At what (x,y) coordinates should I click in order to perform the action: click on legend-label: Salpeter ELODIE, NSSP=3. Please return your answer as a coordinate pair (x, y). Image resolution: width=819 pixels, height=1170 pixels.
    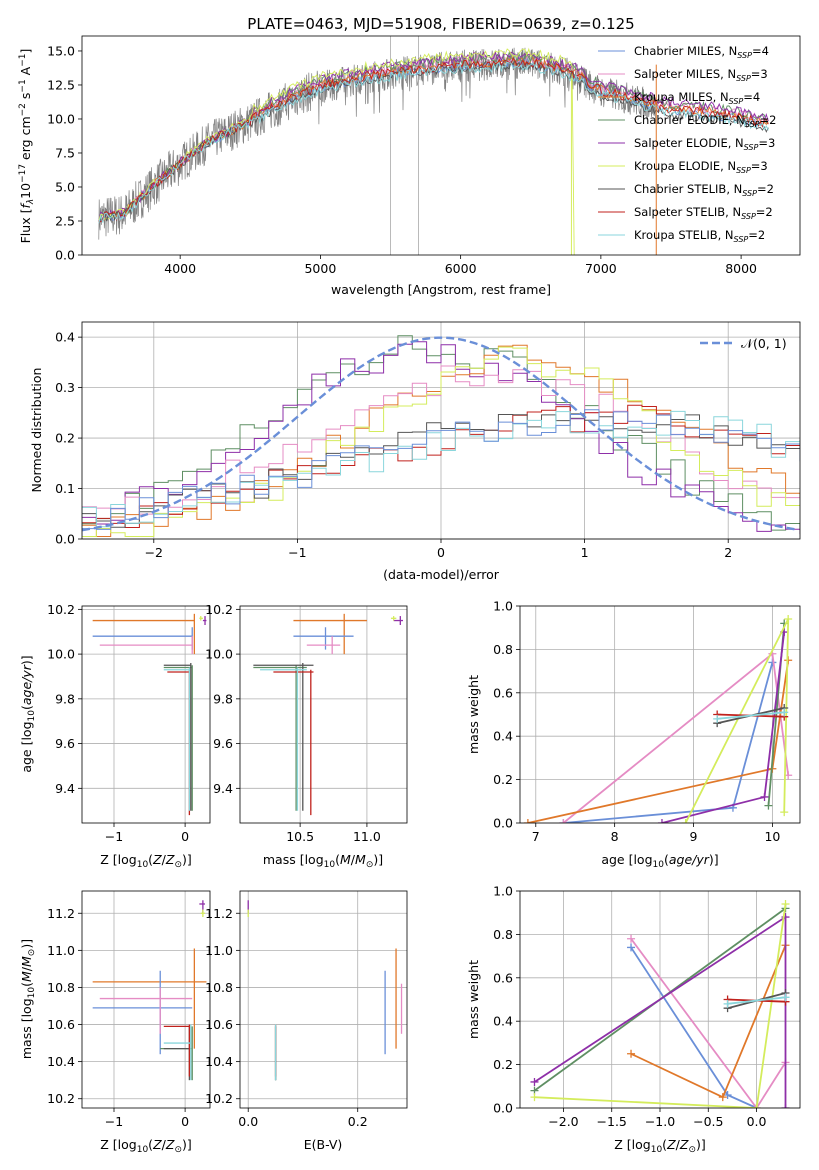
    Looking at the image, I should click on (704, 144).